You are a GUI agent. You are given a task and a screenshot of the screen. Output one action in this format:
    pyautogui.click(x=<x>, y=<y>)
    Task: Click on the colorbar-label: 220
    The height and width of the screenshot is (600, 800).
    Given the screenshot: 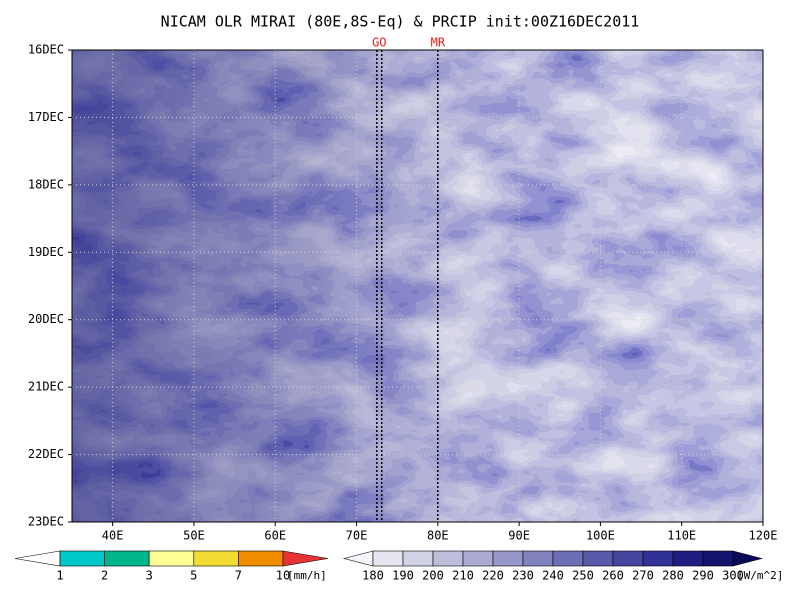 What is the action you would take?
    pyautogui.click(x=493, y=576)
    